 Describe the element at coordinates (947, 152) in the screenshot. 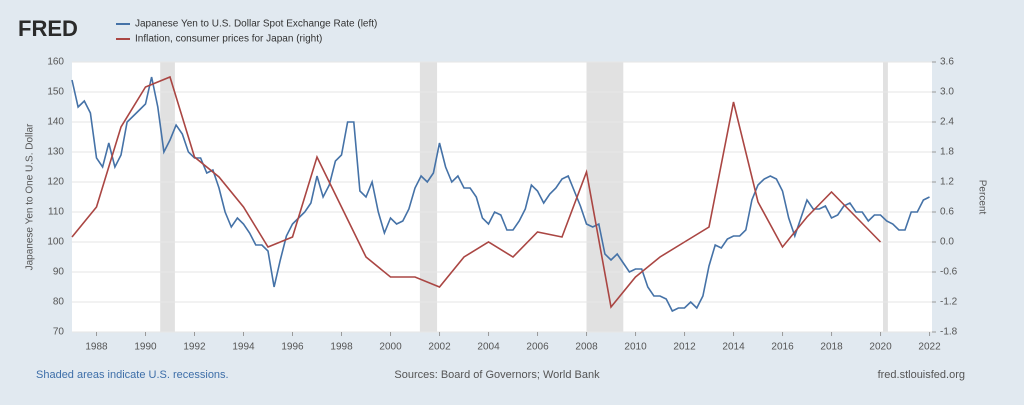

I see `y2-tick-label: 1.8` at that location.